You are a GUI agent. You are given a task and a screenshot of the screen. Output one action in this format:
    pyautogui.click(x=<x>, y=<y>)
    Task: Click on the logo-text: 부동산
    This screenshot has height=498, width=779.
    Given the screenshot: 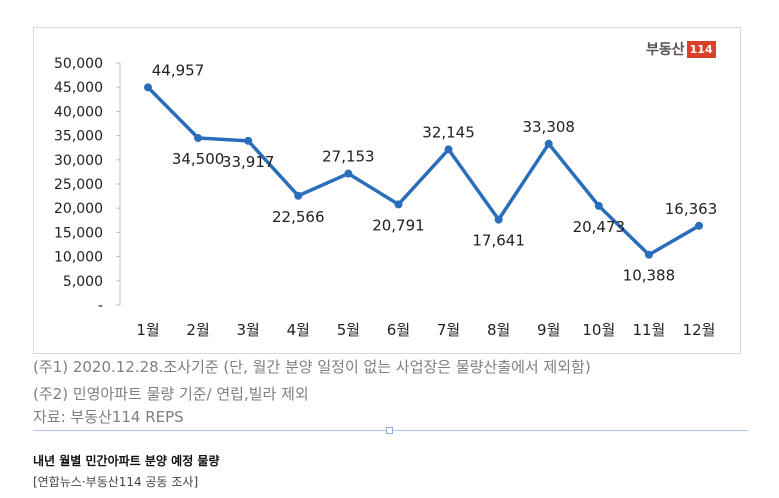 What is the action you would take?
    pyautogui.click(x=665, y=50)
    